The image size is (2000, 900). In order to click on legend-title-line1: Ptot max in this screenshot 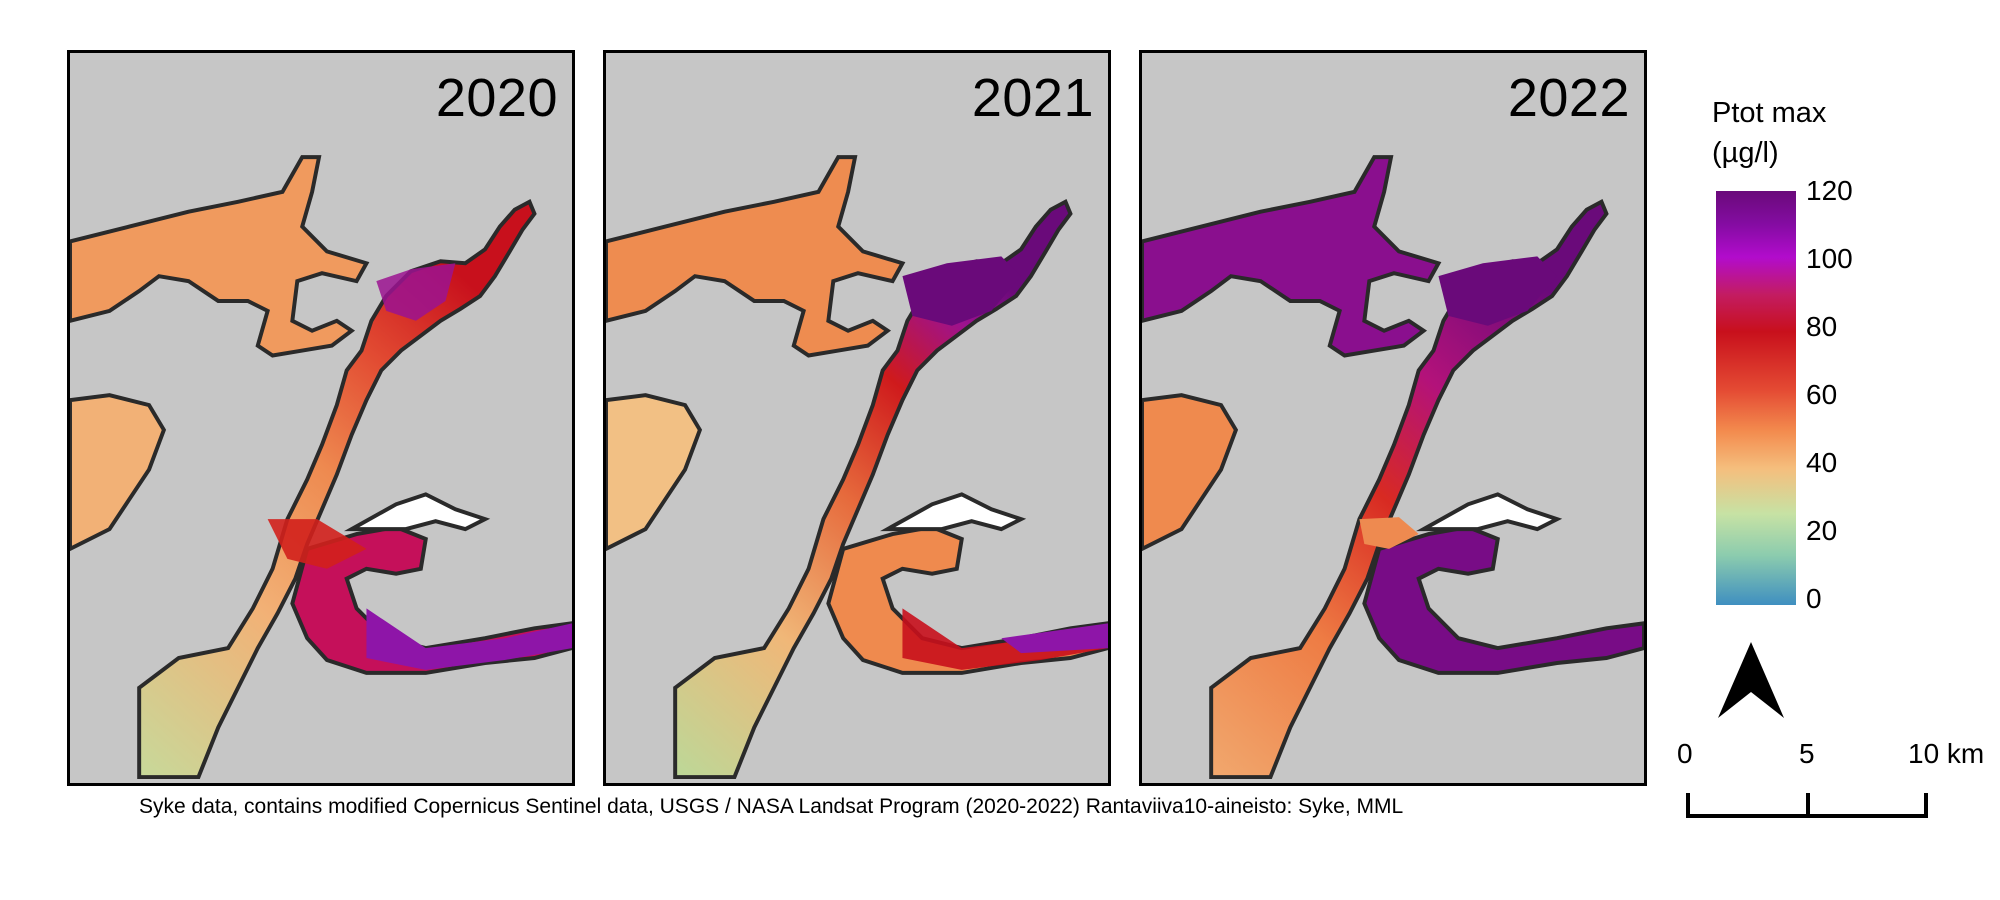, I will do `click(1769, 113)`.